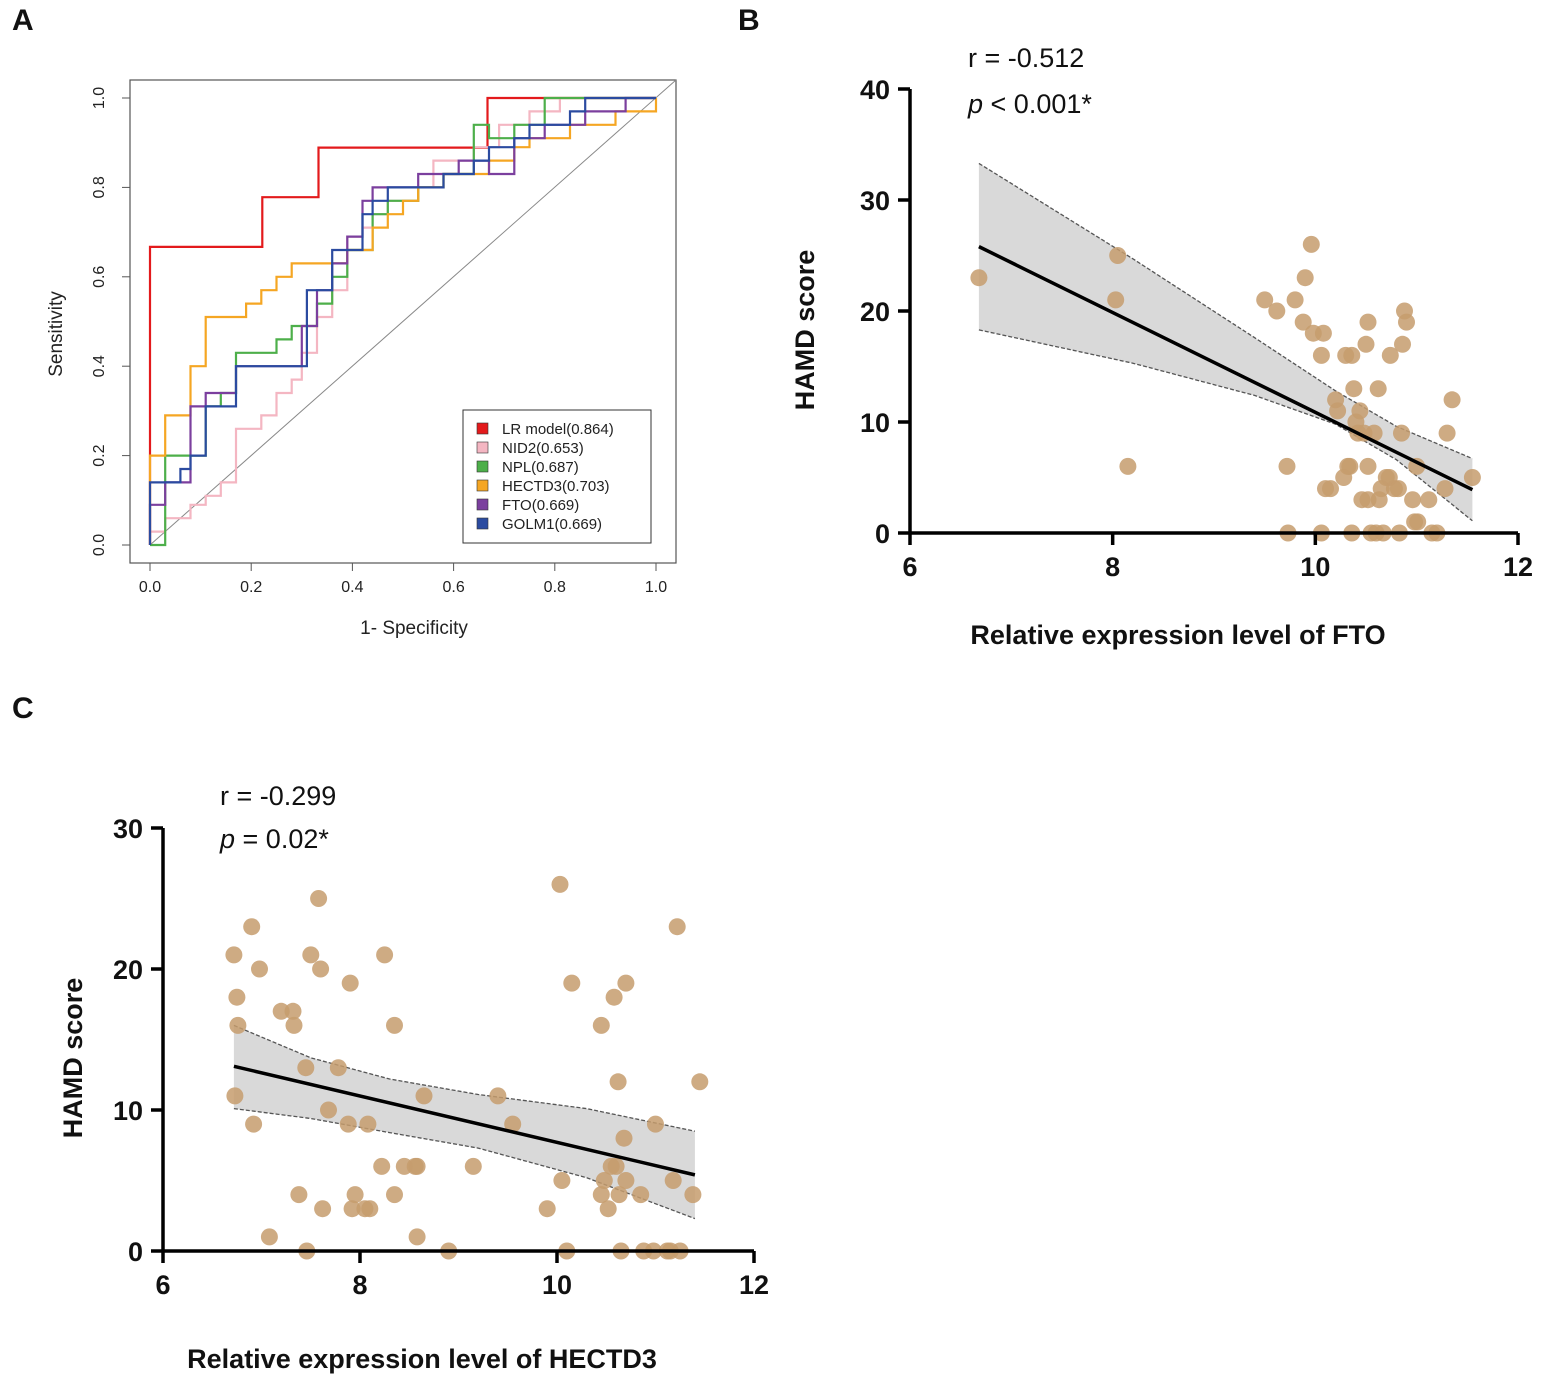  I want to click on panel-label-c: C, so click(23, 708).